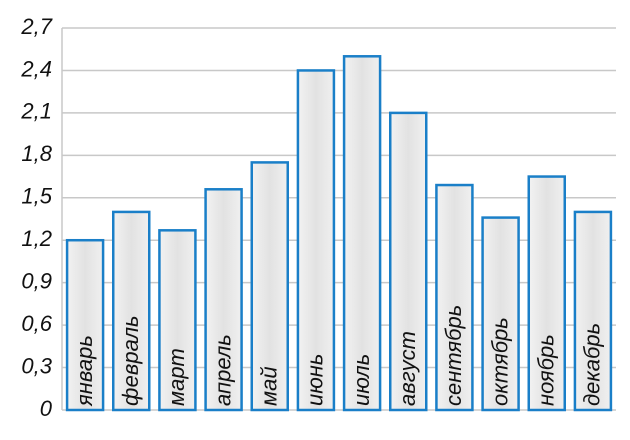 The width and height of the screenshot is (630, 440). I want to click on y-tick-label: 2,4, so click(36, 68).